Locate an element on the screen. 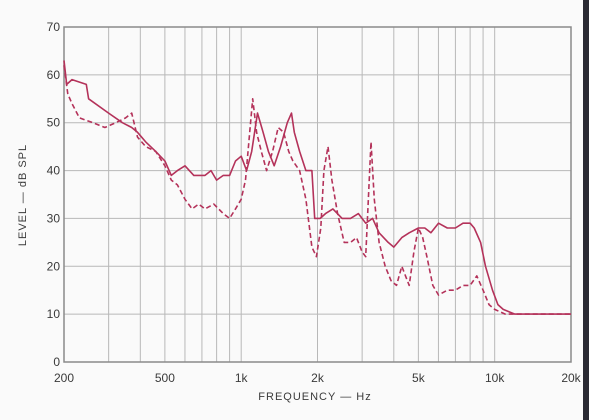 Image resolution: width=589 pixels, height=420 pixels. y-tick-label: 10 is located at coordinates (54, 314).